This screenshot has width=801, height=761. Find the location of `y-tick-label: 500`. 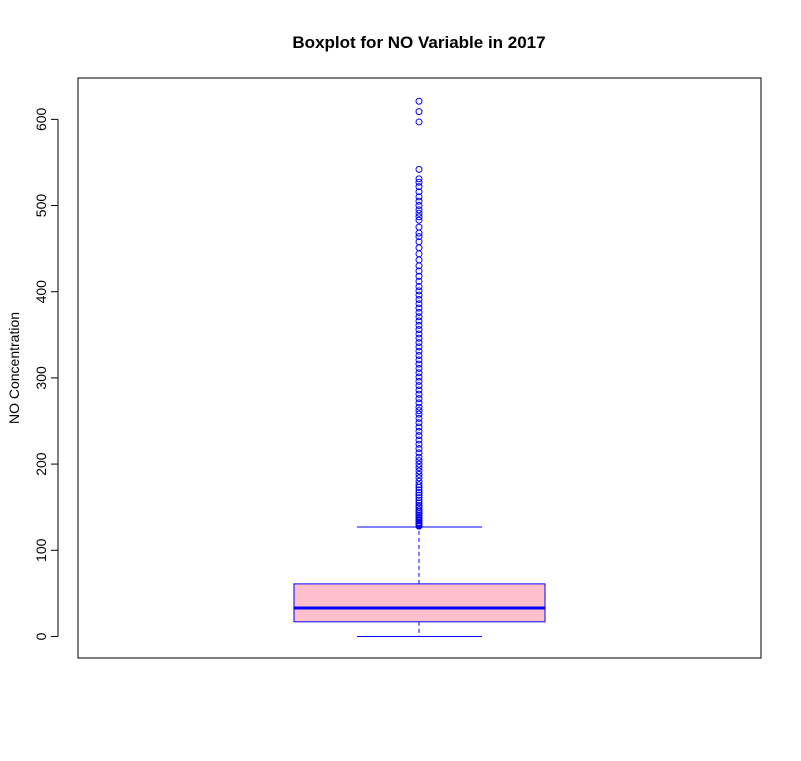

y-tick-label: 500 is located at coordinates (41, 206).